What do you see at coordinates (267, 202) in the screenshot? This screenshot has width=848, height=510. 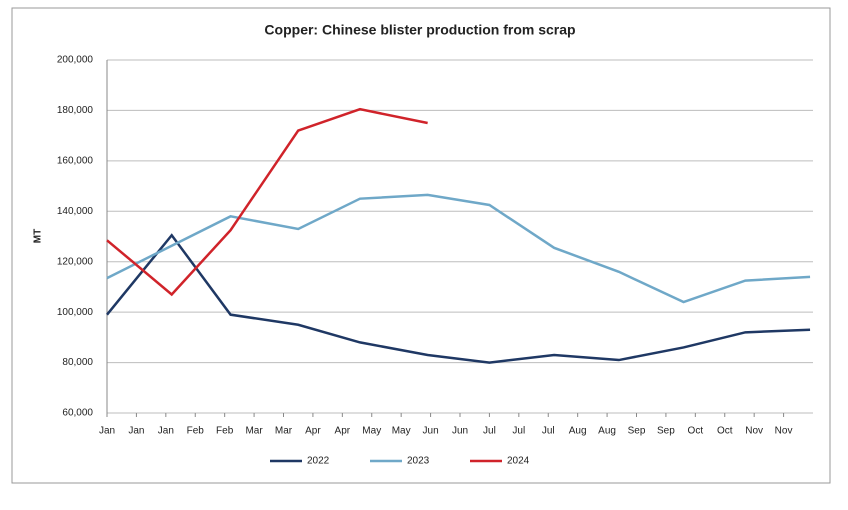 I see `series-line` at bounding box center [267, 202].